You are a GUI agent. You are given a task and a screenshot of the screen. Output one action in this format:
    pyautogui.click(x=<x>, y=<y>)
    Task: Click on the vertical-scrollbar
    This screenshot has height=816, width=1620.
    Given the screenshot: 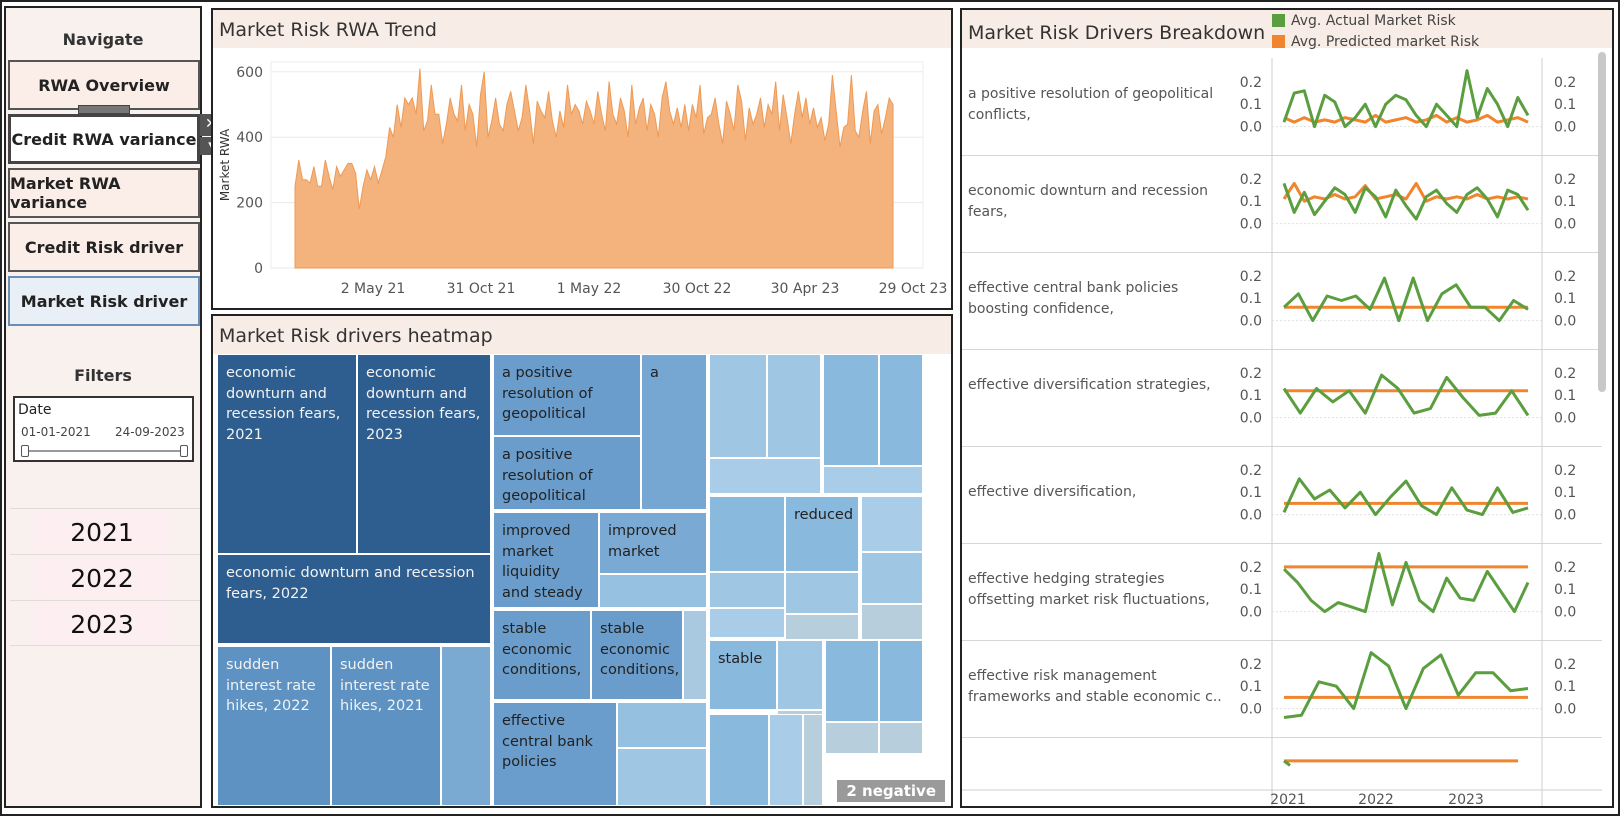 What is the action you would take?
    pyautogui.click(x=1602, y=222)
    